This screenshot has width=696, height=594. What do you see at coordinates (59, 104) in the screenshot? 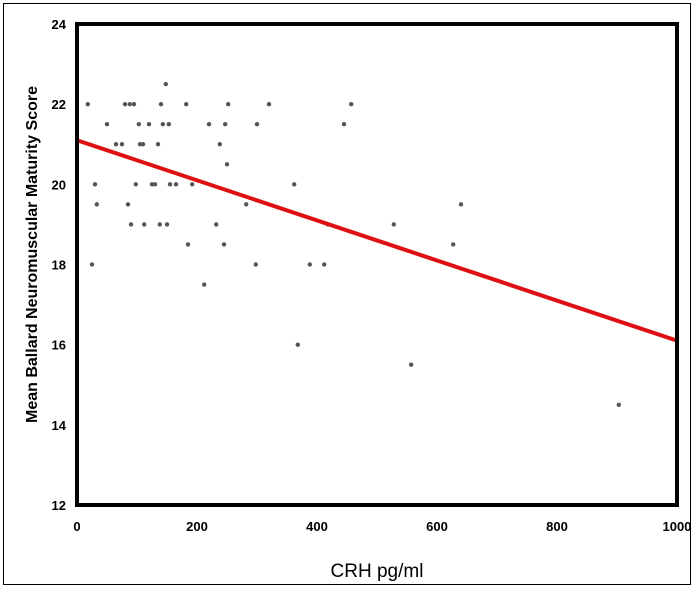
I see `y-tick-label: 22` at bounding box center [59, 104].